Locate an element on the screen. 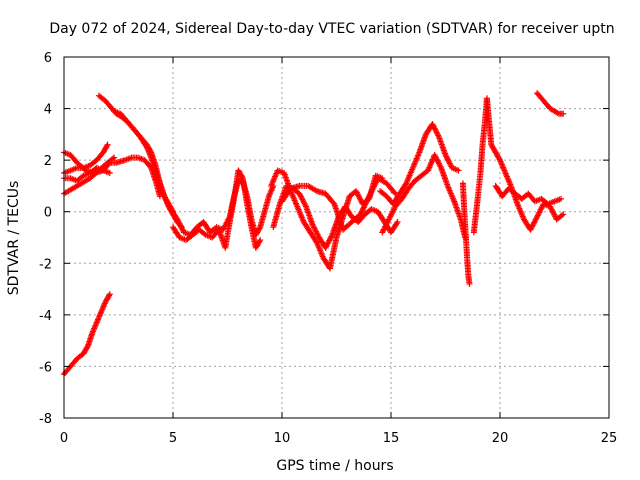 The image size is (640, 480). series-seg-i is located at coordinates (217, 209).